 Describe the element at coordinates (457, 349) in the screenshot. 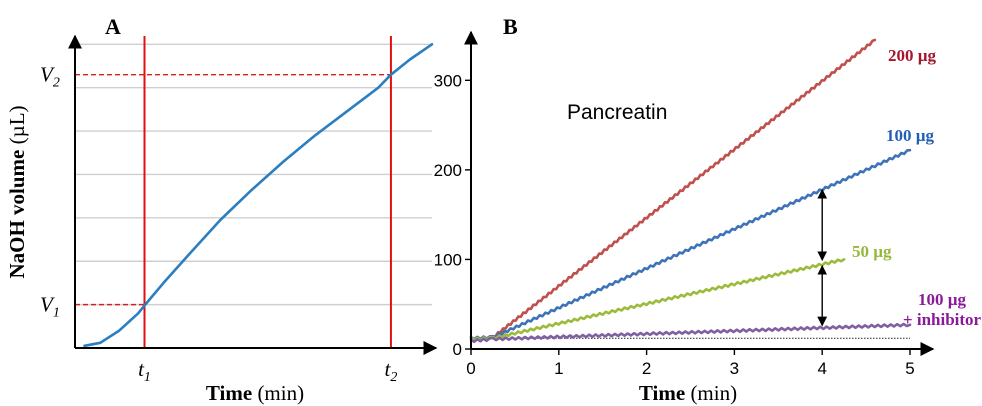

I see `panel-b-y-tick-label: 0` at that location.